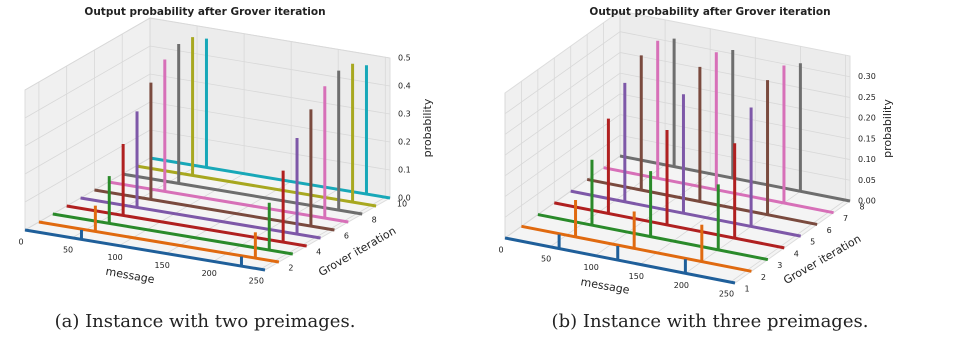 Image resolution: width=960 pixels, height=349 pixels. I want to click on y-tick-label: 1, so click(746, 289).